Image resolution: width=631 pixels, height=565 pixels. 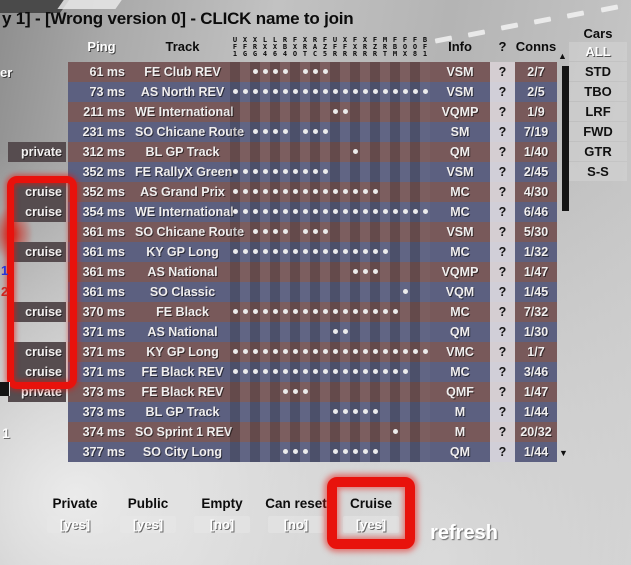 I want to click on car-class-button-tbo: TBO, so click(x=598, y=91).